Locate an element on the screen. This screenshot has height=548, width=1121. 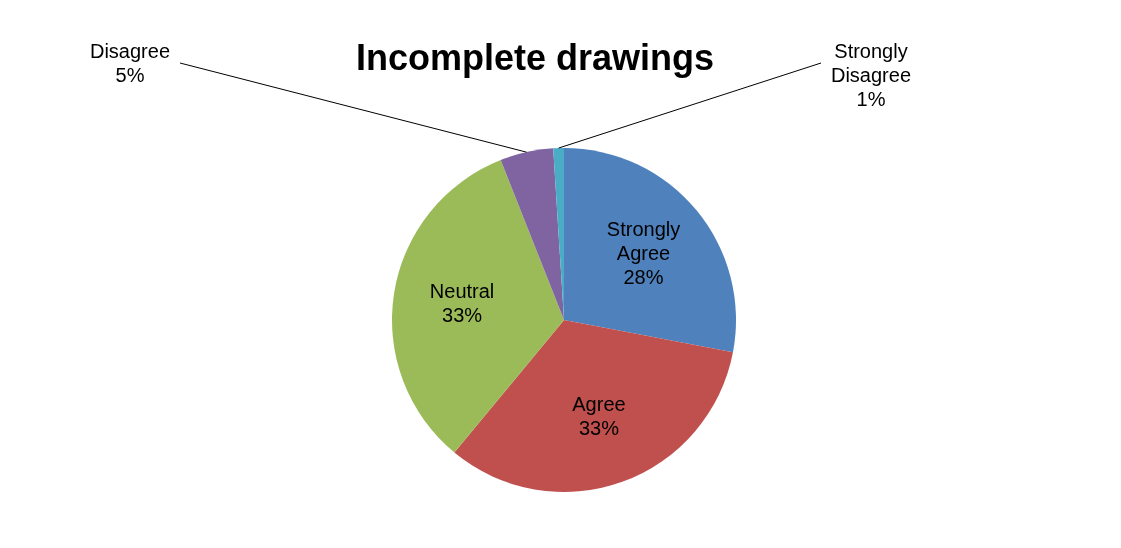
slice-label: Disagree is located at coordinates (130, 51).